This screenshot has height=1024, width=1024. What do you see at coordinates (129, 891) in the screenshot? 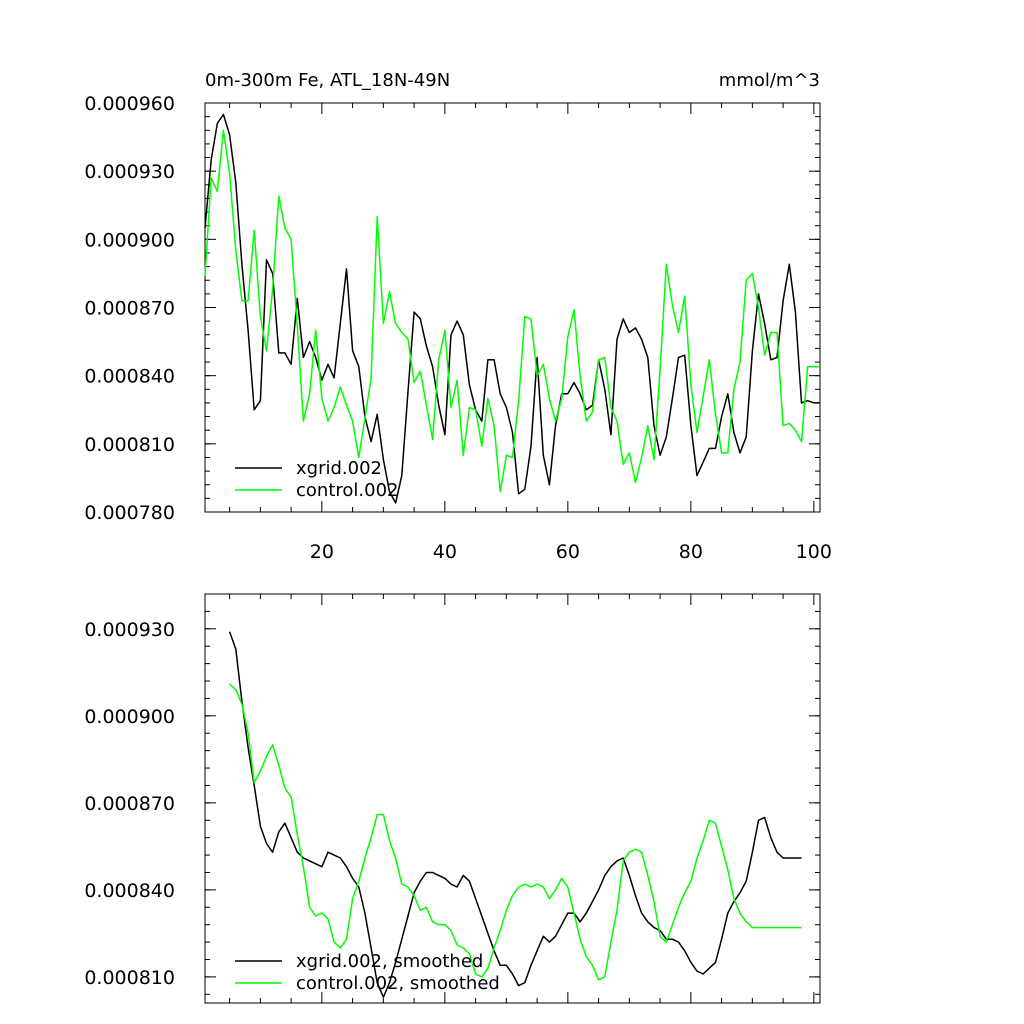
I see `bottom-y-tick-label: 0.000840` at bounding box center [129, 891].